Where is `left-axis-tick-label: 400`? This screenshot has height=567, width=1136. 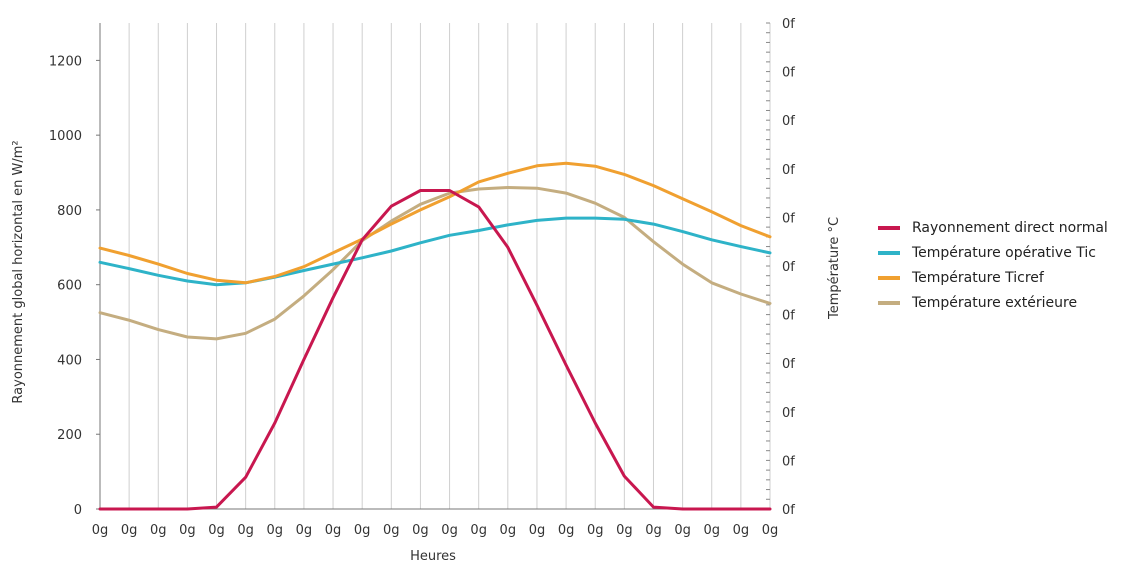 left-axis-tick-label: 400 is located at coordinates (69, 360).